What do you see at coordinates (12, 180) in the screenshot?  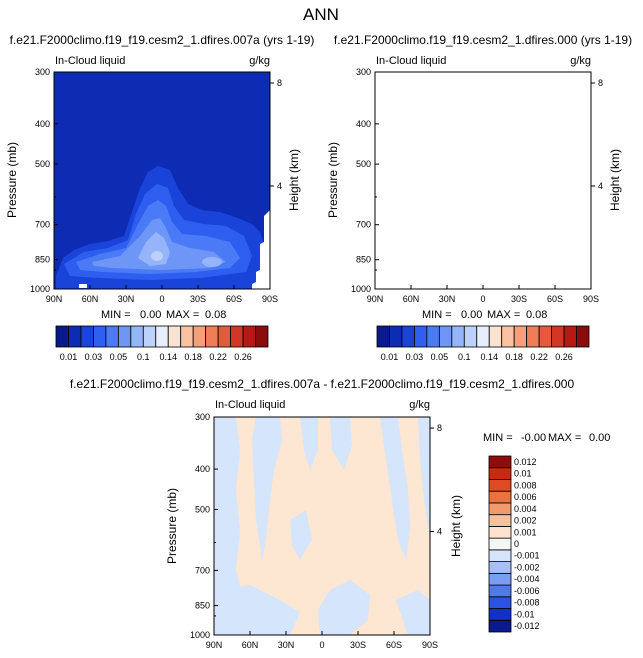 I see `panel-a-y-label: Pressure (mb)` at bounding box center [12, 180].